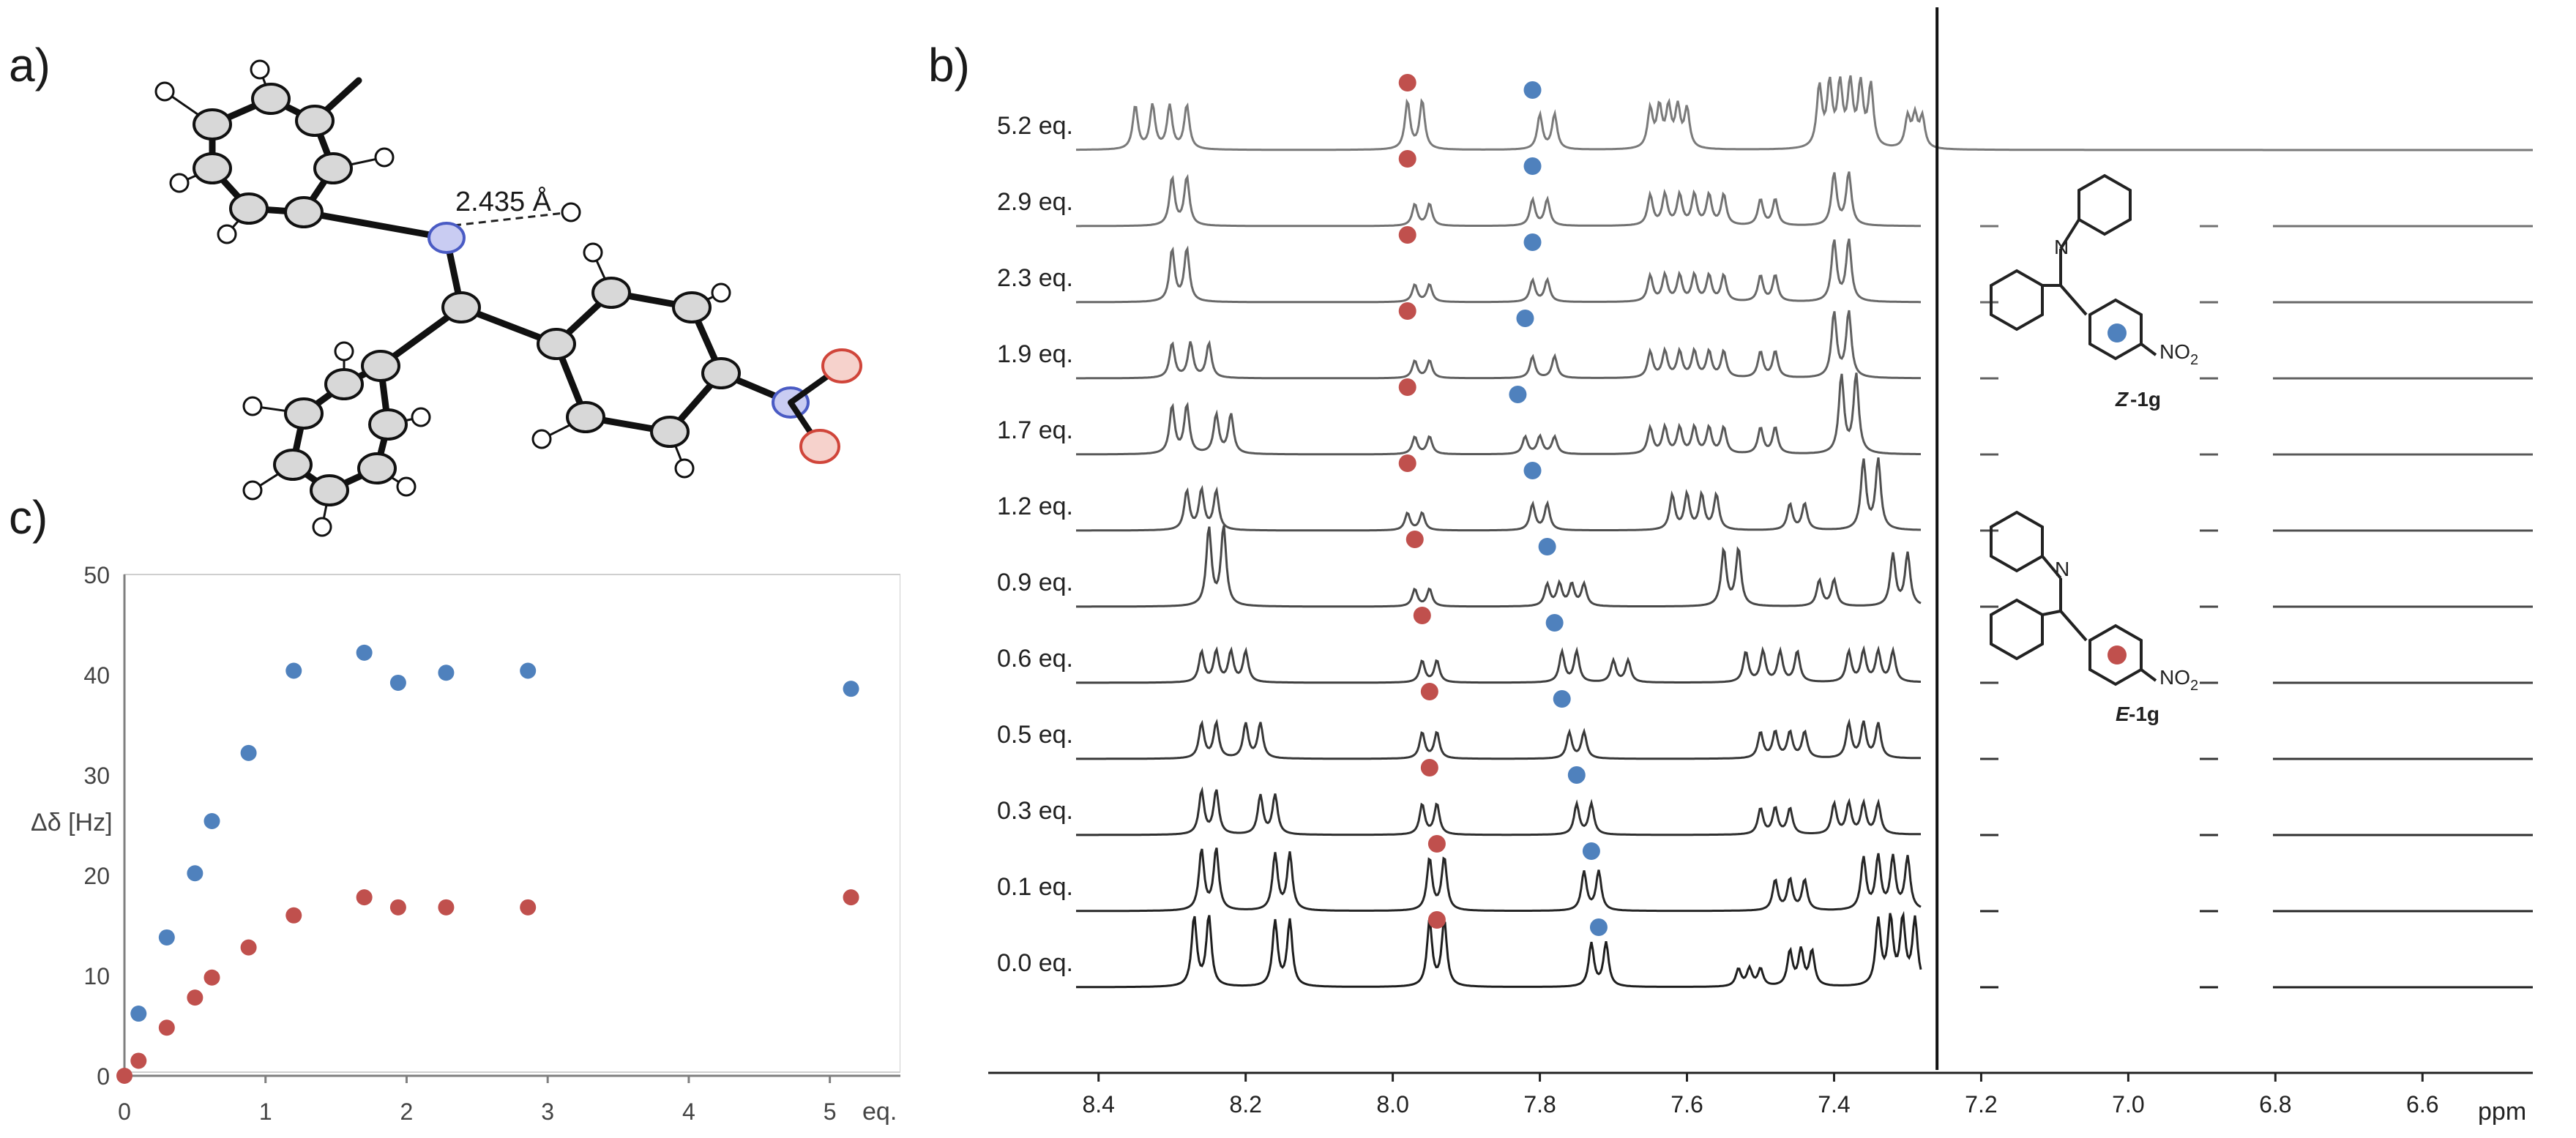  I want to click on y-ticks: 0 10 20 30 40 50, so click(96, 826).